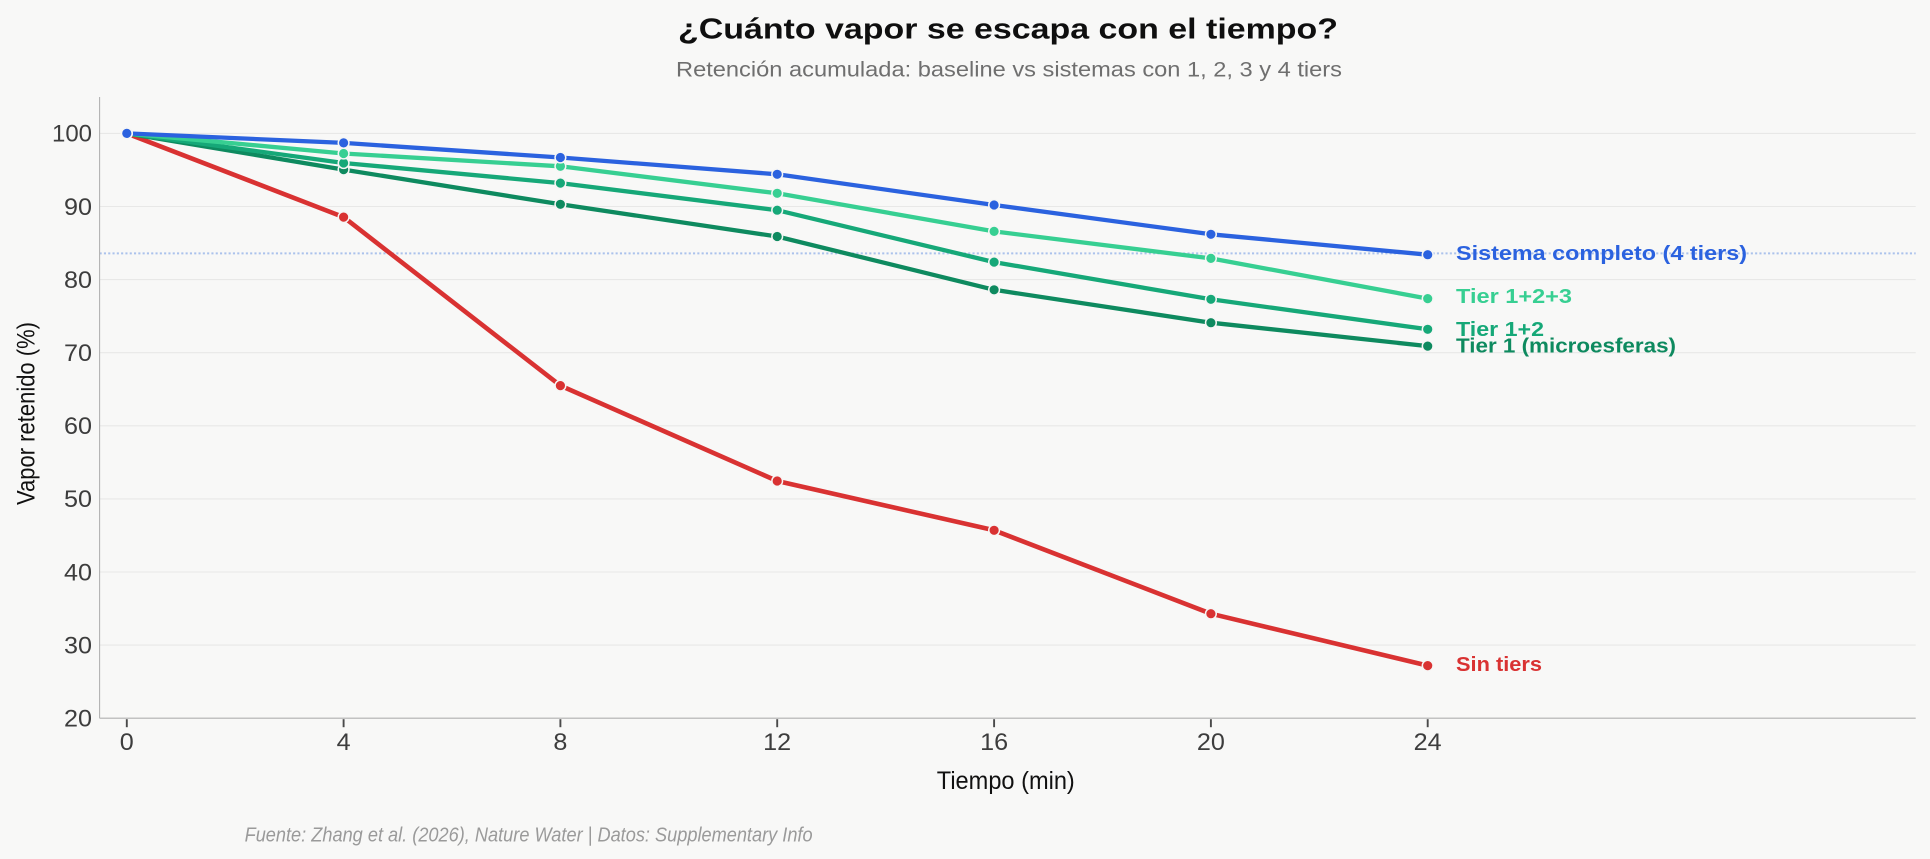  Describe the element at coordinates (344, 742) in the screenshot. I see `svg-text: 4` at that location.